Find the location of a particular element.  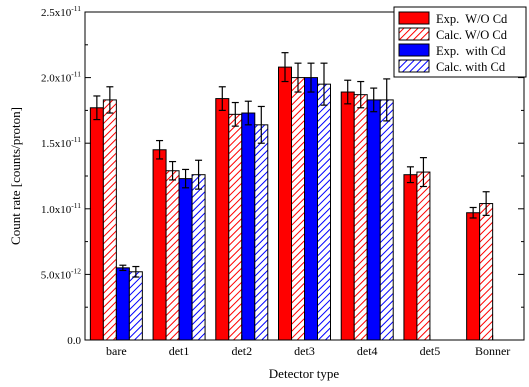

x-axis: bare det1 det2 det3 det4 det5 Bonner is located at coordinates (308, 346).